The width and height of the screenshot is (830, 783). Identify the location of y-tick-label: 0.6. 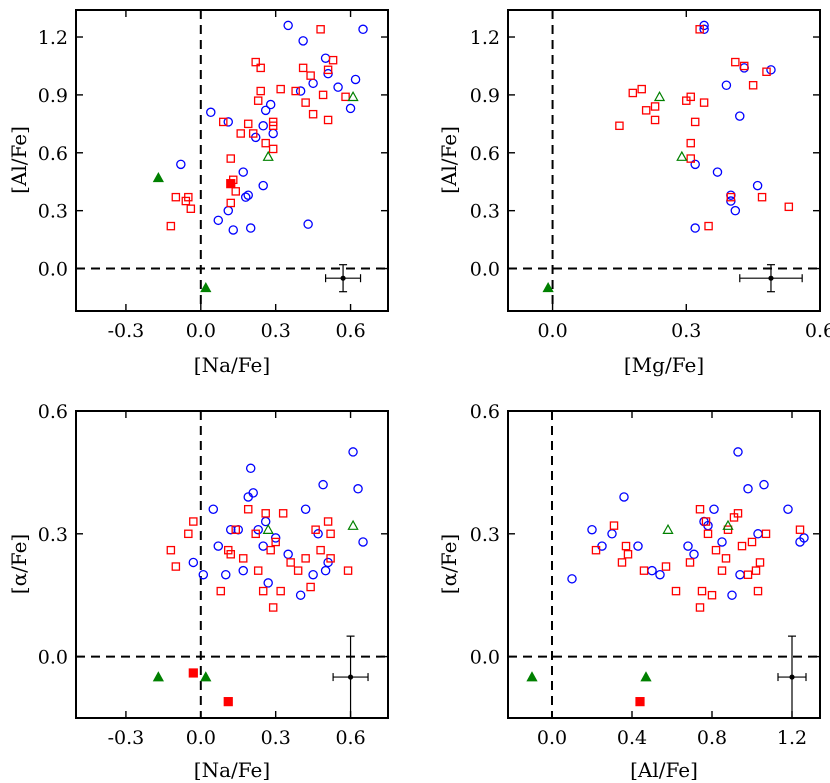
(53, 412).